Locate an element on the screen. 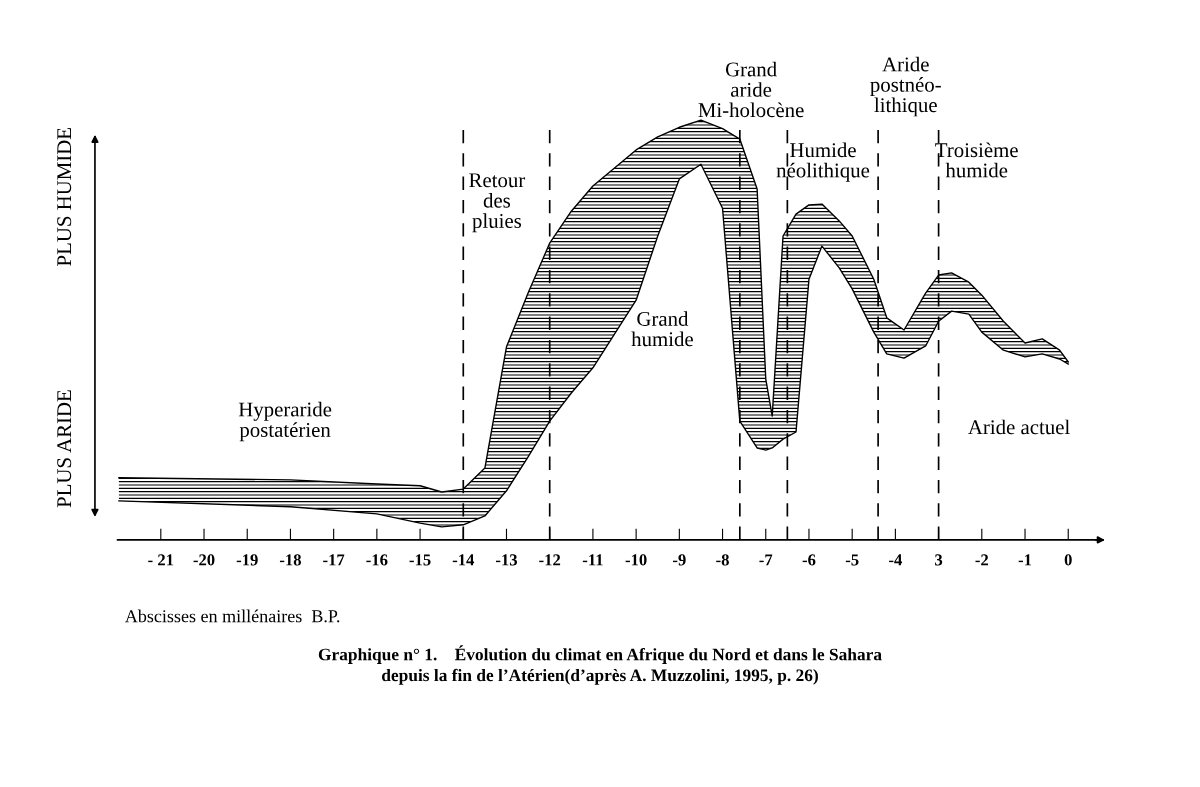  x-tick-label: -13 is located at coordinates (507, 560).